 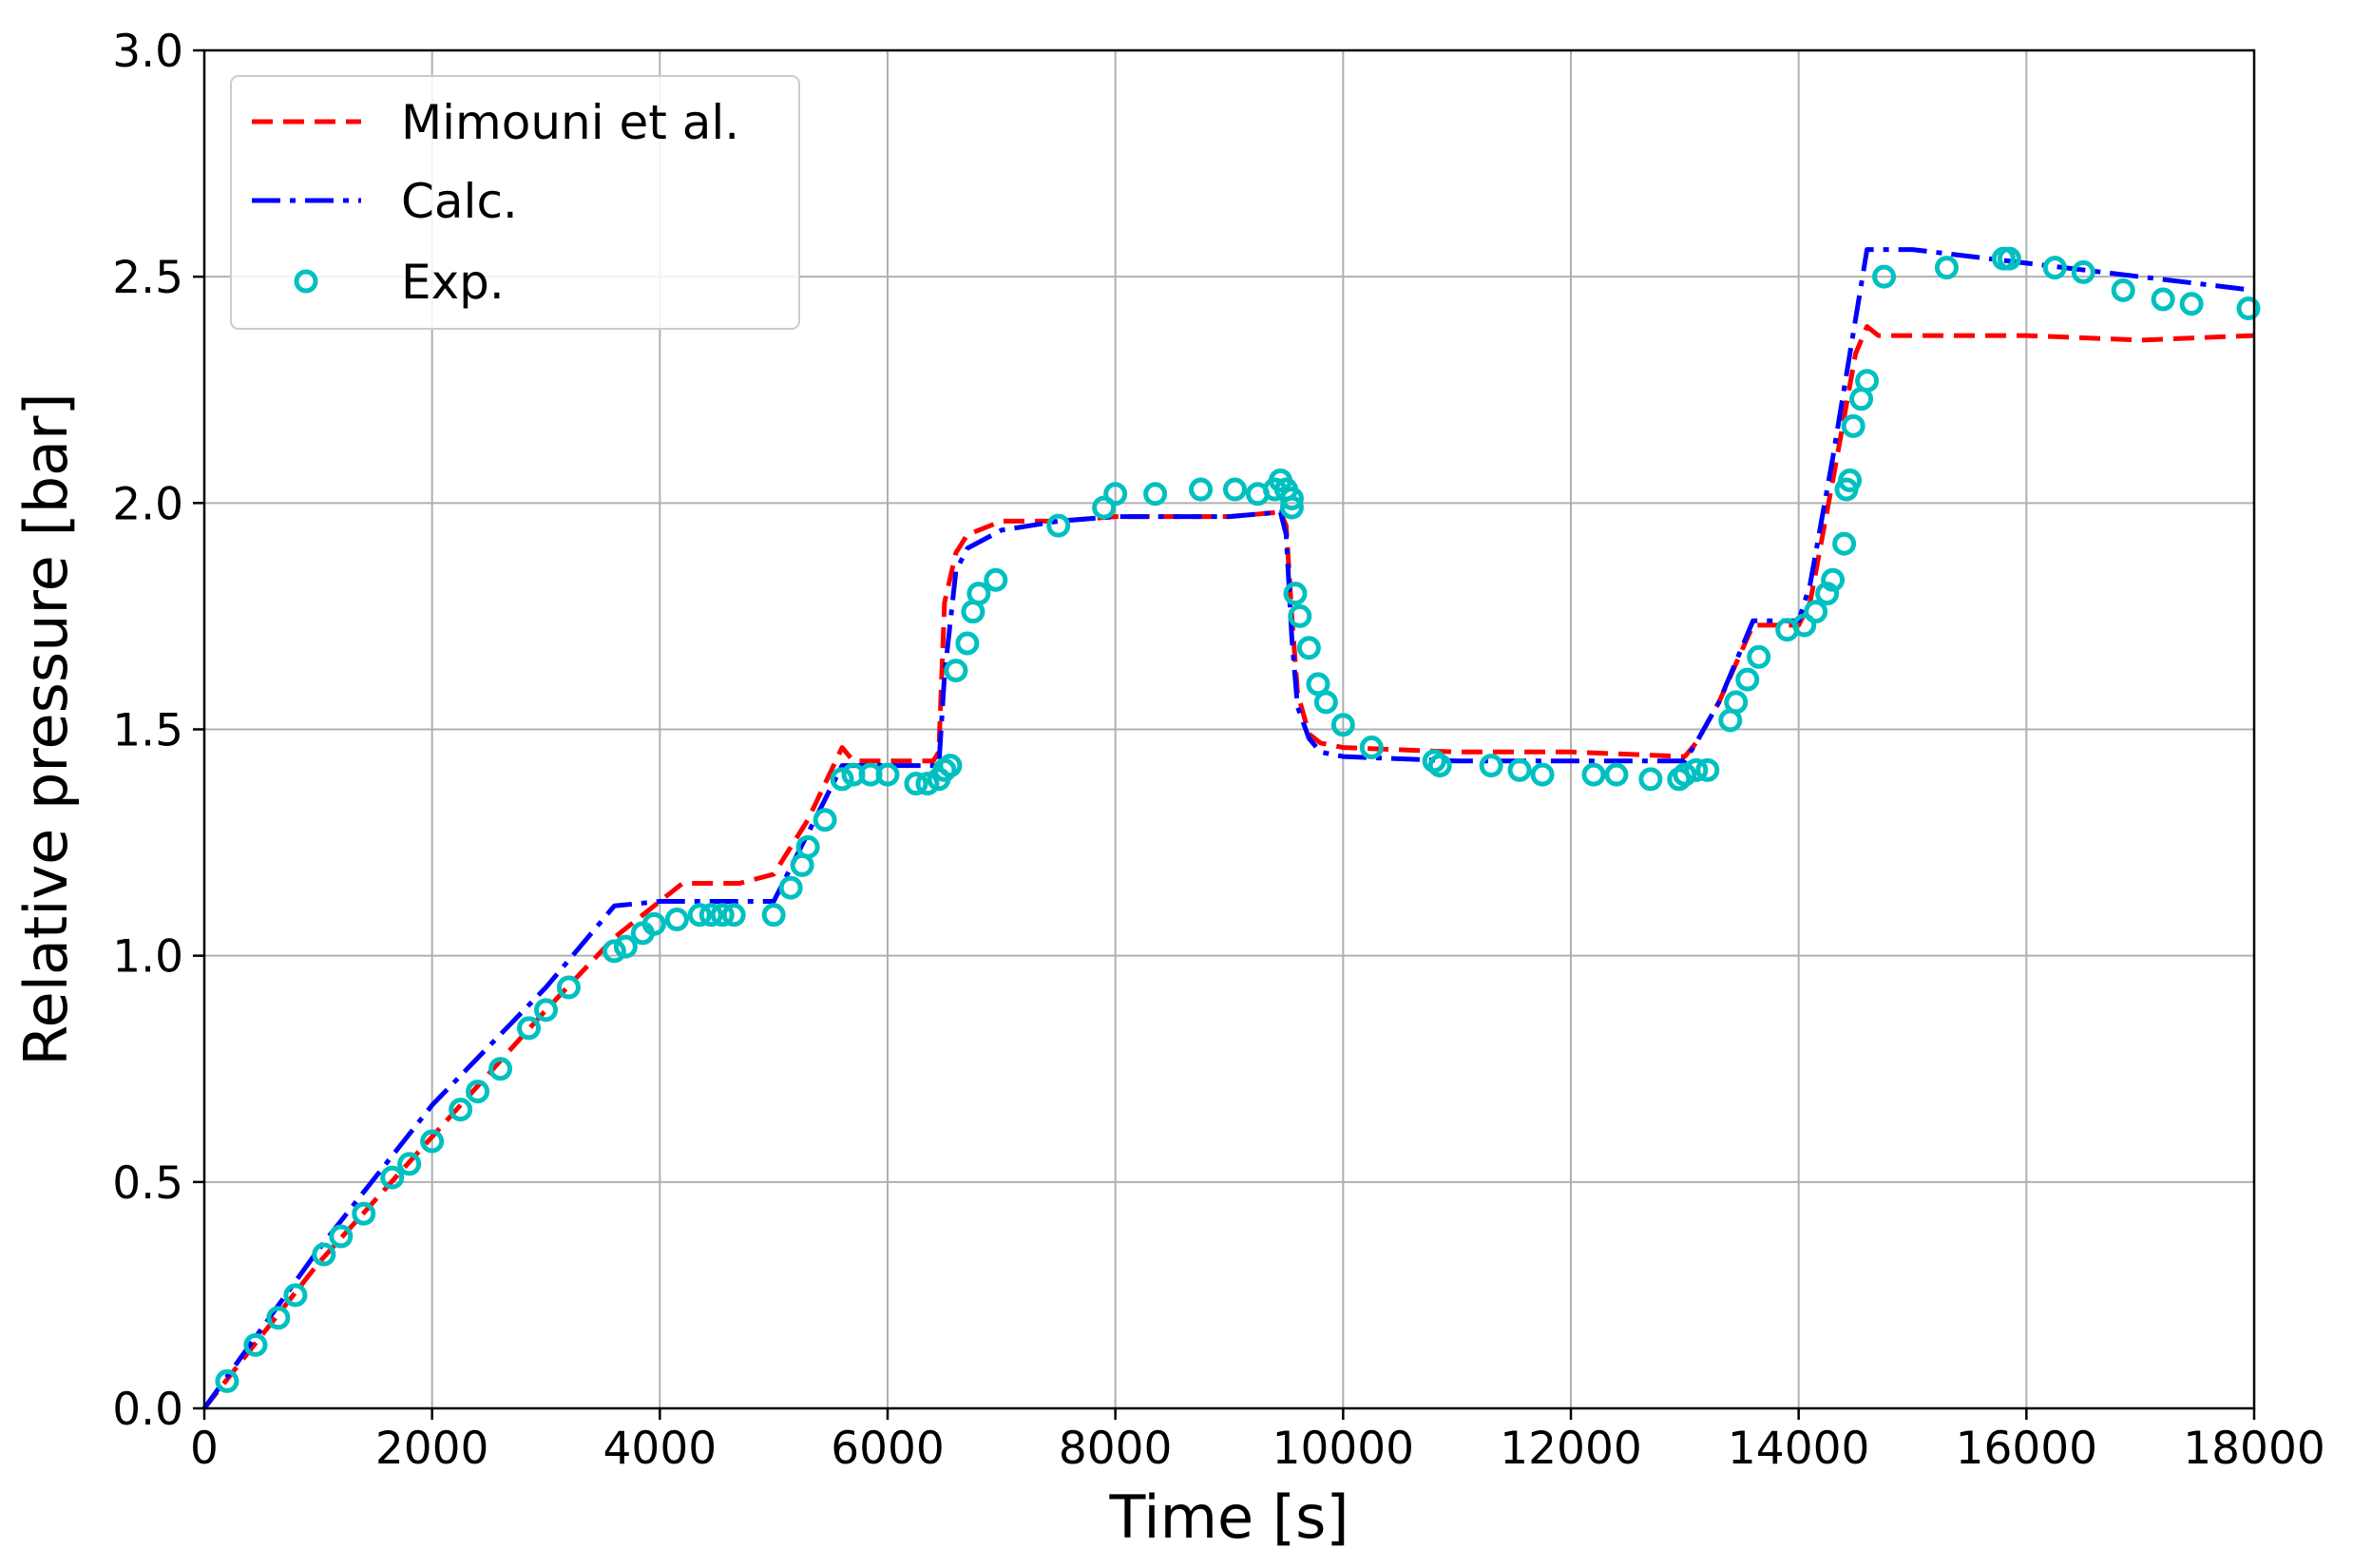 I want to click on x-tick-label: 18000, so click(x=2254, y=1449).